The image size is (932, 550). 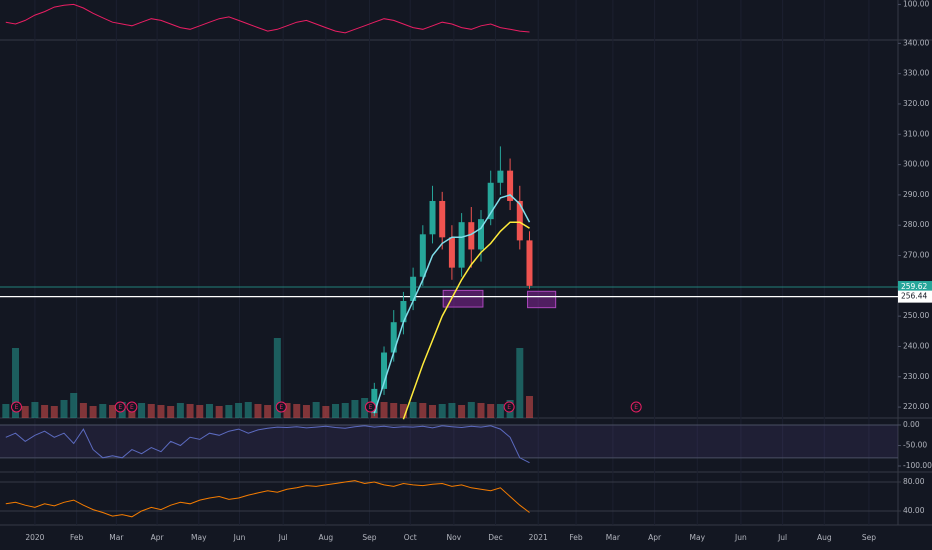 I want to click on y-tick-label: 280.00, so click(x=916, y=224).